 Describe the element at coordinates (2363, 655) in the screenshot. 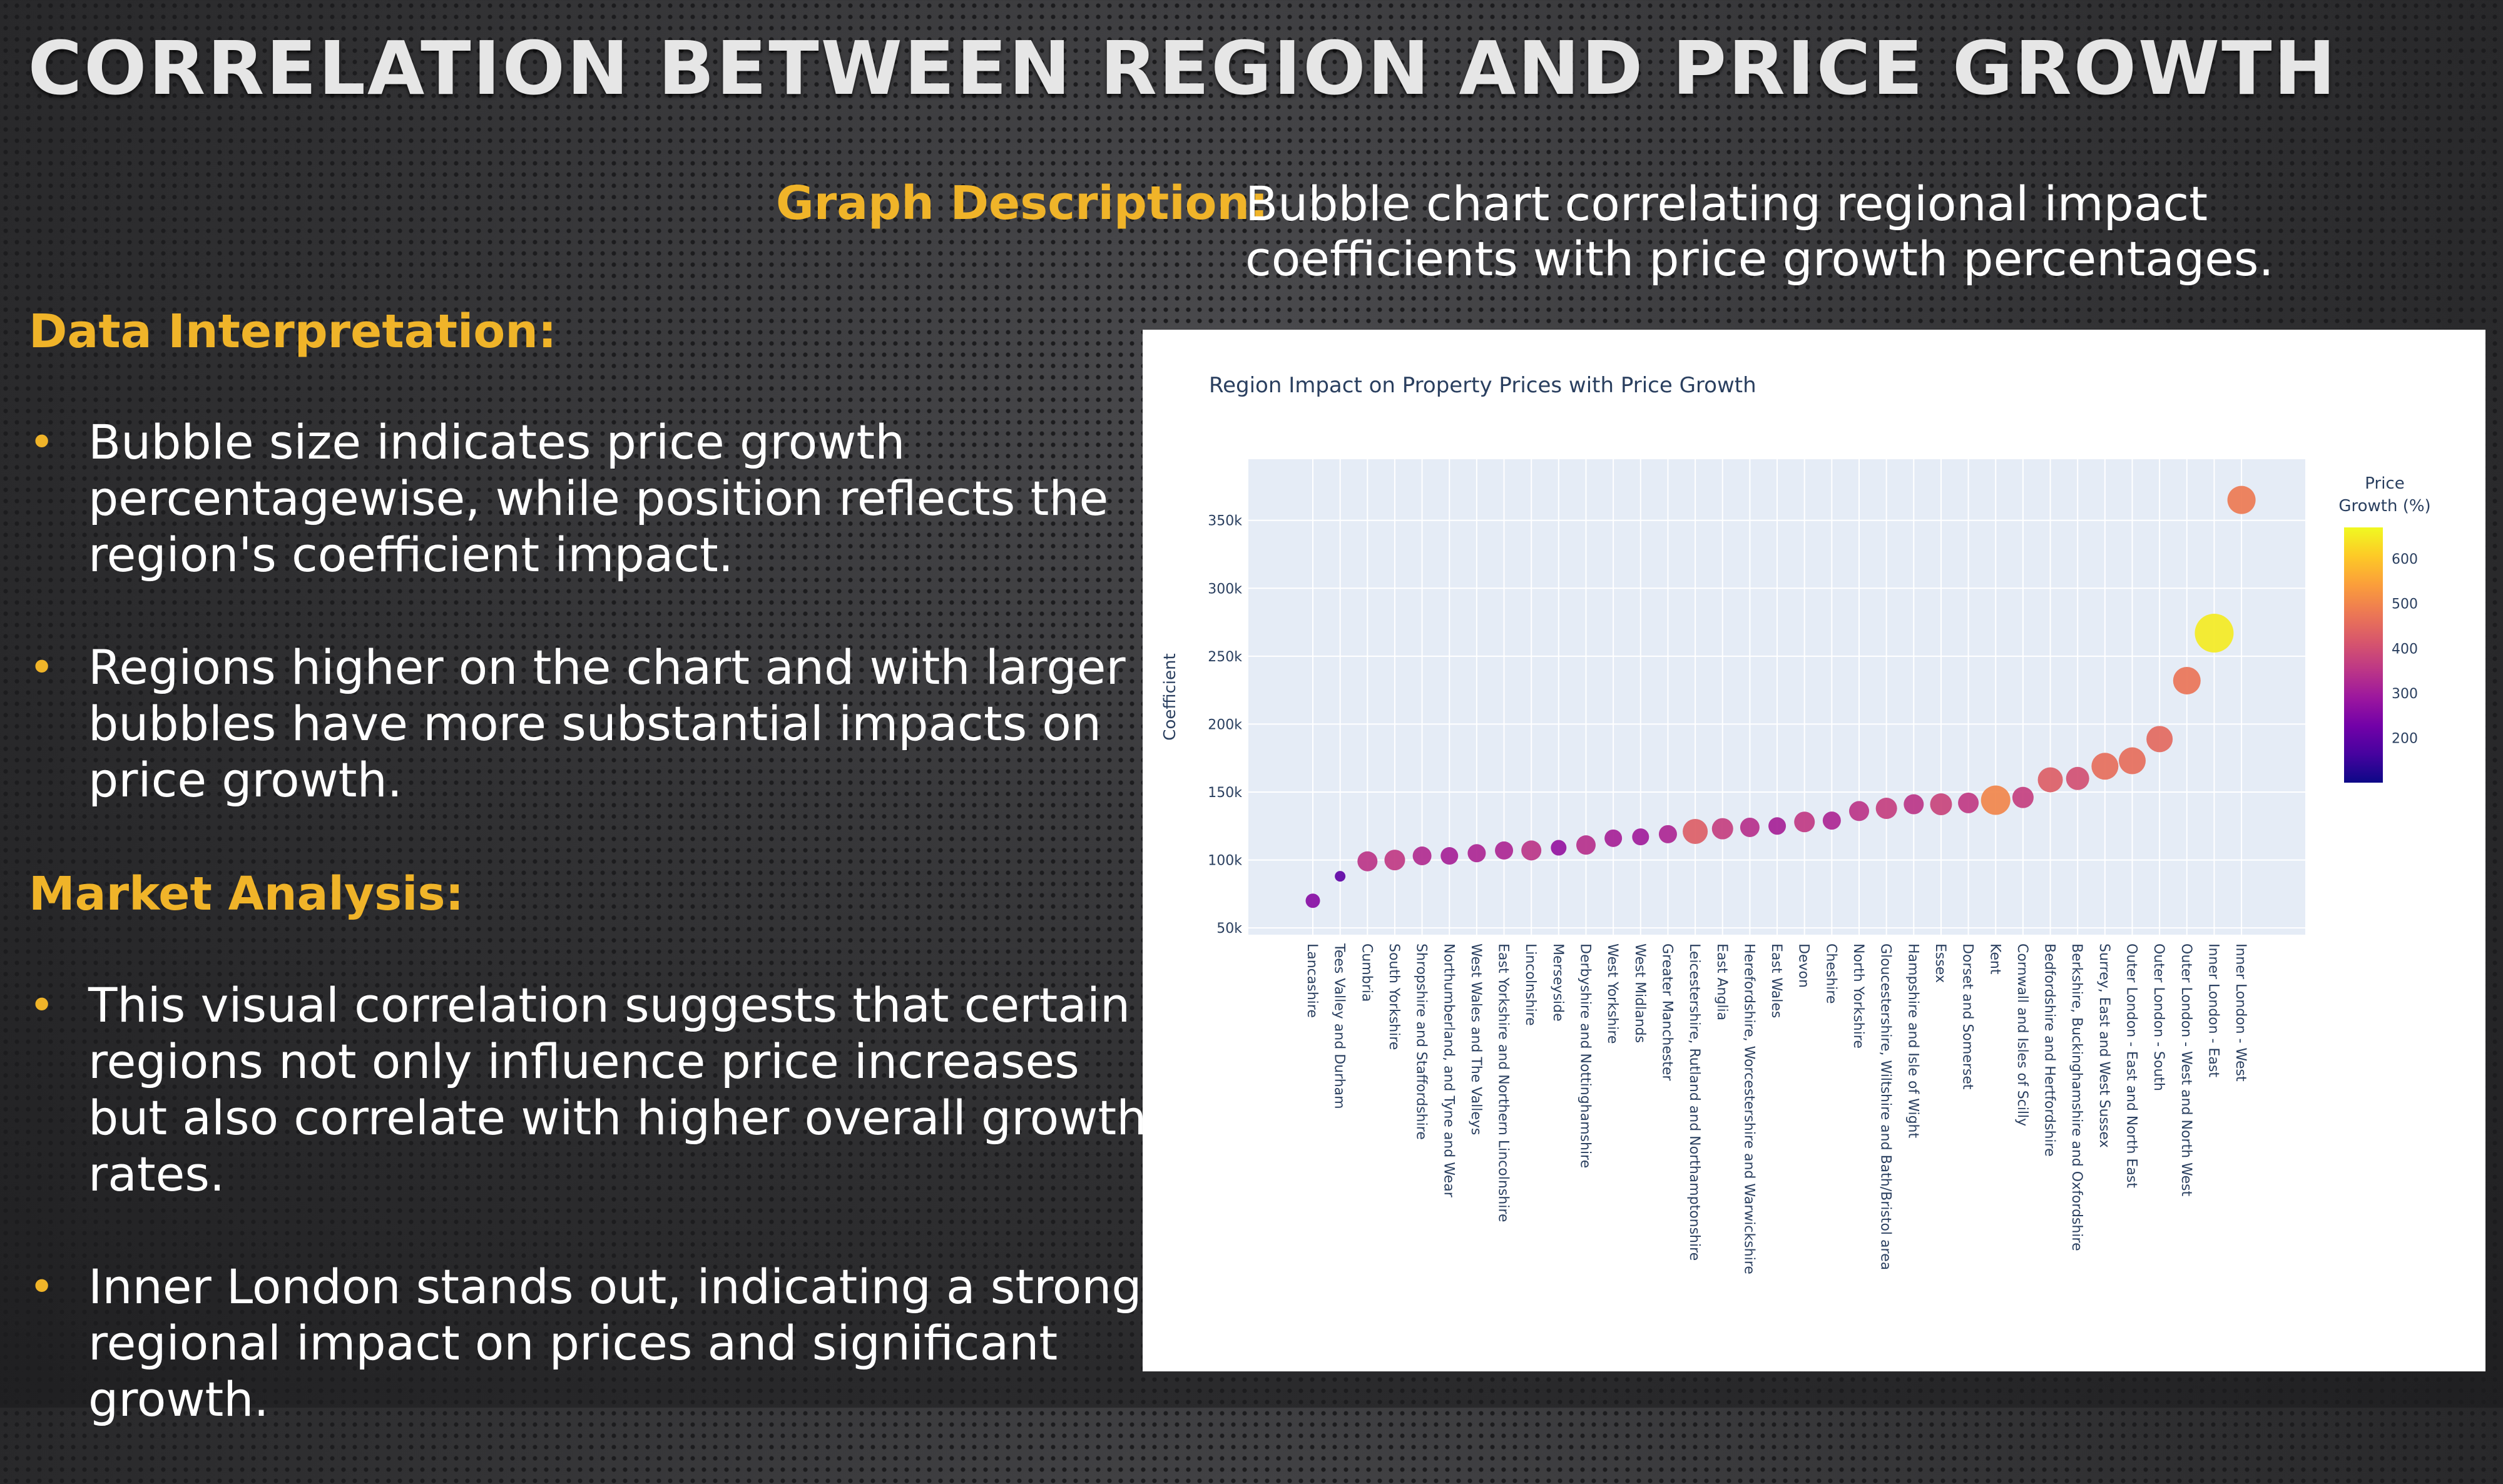

I see `colorbar` at that location.